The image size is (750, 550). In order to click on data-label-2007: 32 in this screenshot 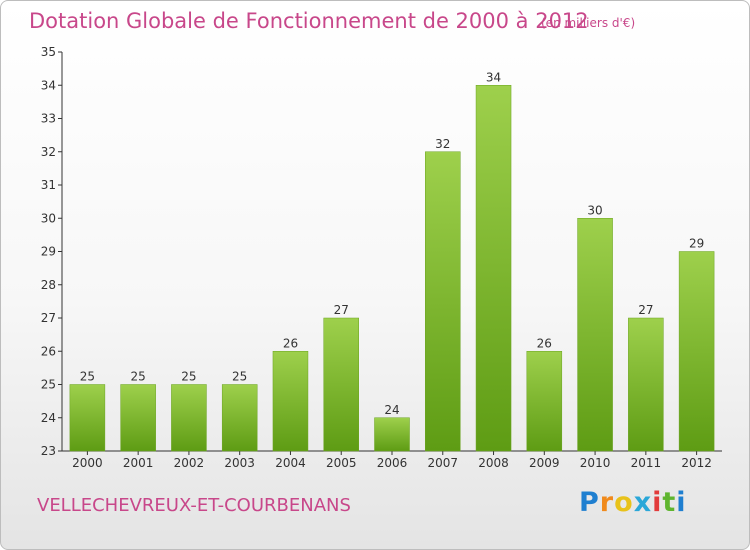, I will do `click(442, 144)`.